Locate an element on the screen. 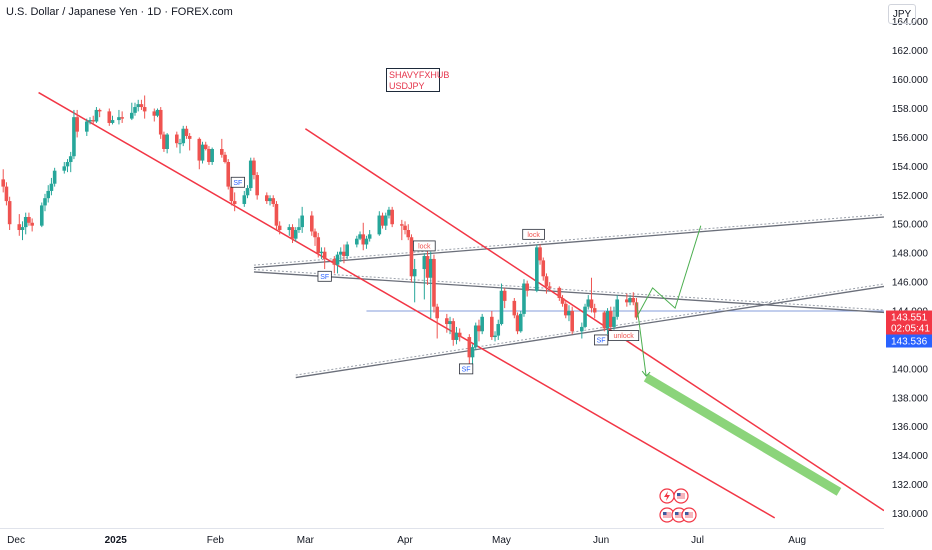 The width and height of the screenshot is (932, 550). annotation-text: SF is located at coordinates (237, 183).